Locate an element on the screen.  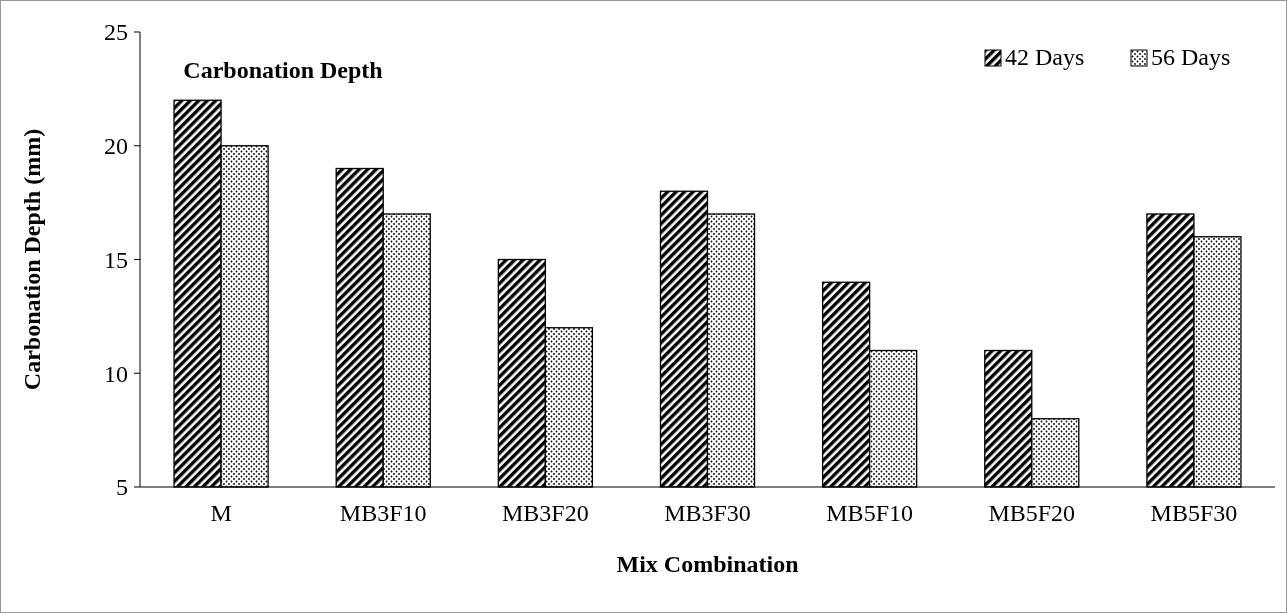
x-axis-title: Mix Combination is located at coordinates (707, 564).